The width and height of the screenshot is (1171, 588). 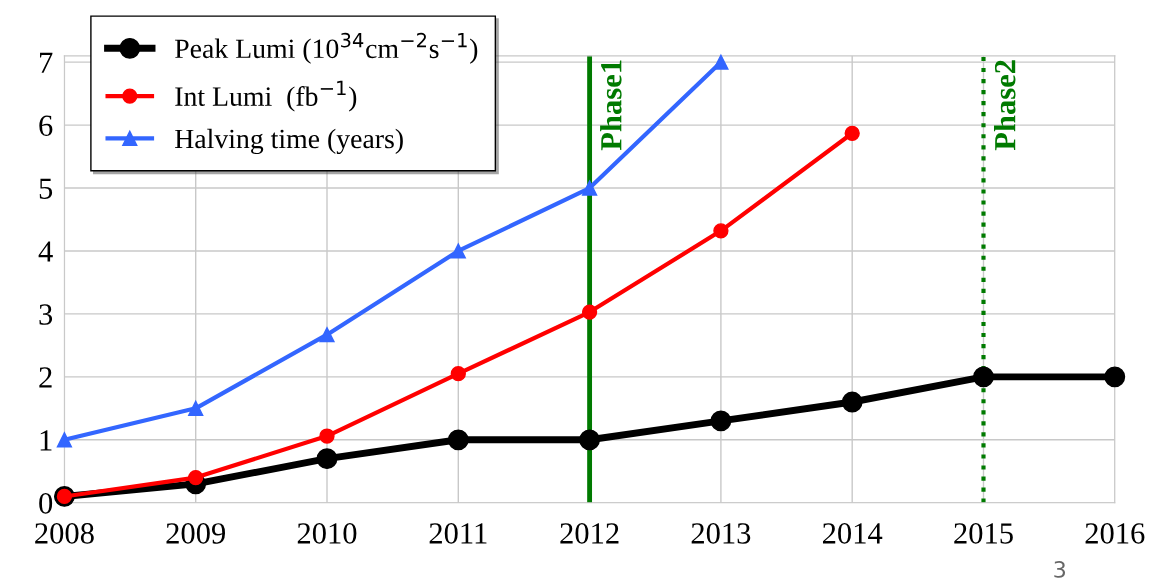 What do you see at coordinates (45, 251) in the screenshot?
I see `y-tick-label: 4` at bounding box center [45, 251].